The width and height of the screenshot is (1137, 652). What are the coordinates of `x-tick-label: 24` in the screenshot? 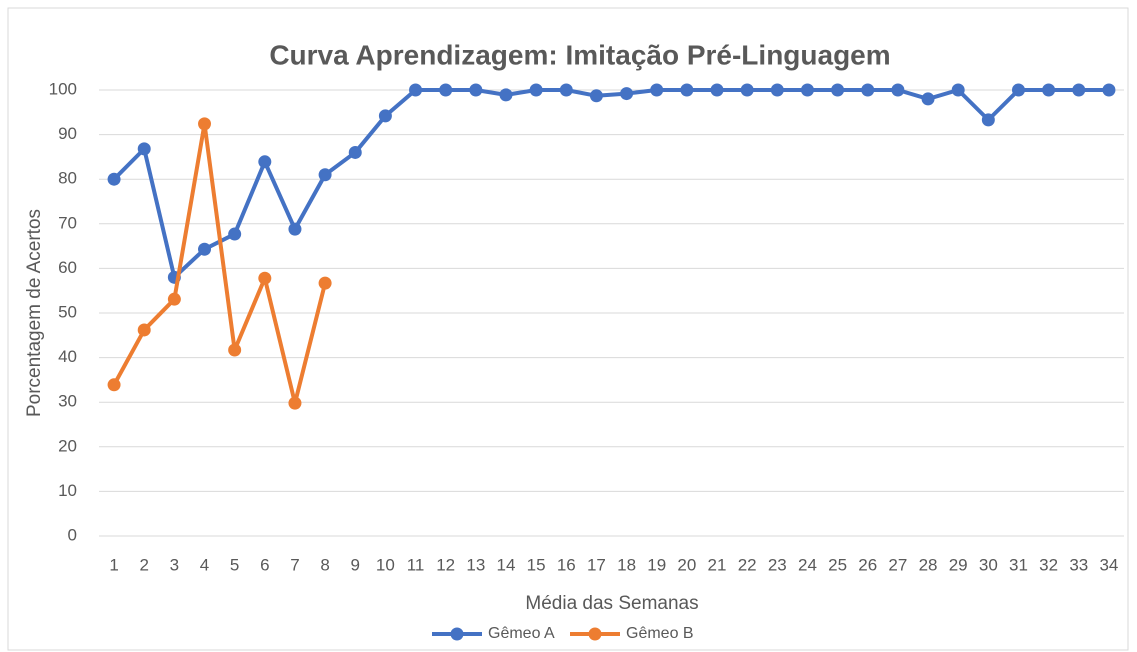 It's located at (807, 564).